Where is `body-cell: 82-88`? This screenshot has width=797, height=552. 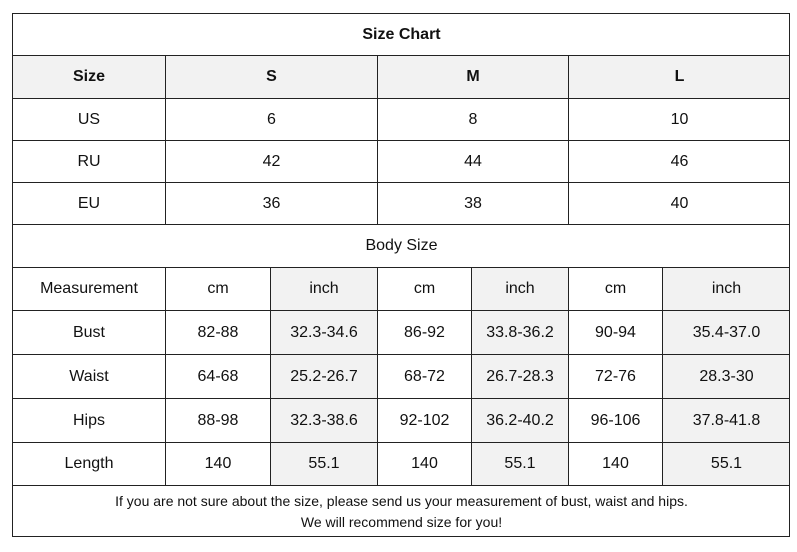 body-cell: 82-88 is located at coordinates (217, 332).